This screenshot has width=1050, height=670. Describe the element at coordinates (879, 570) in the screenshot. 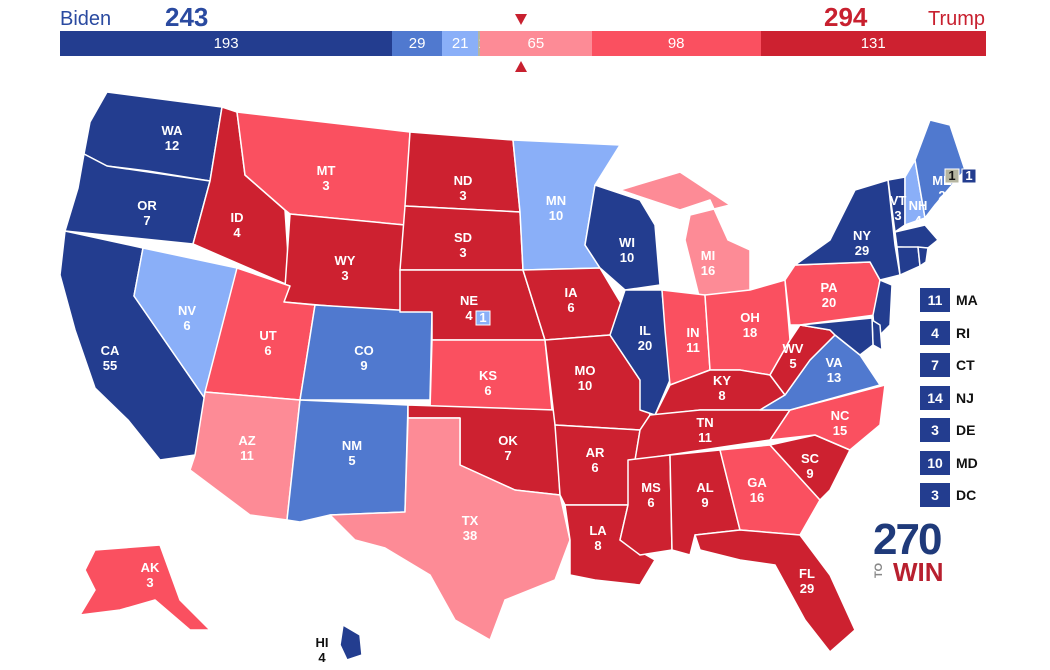

I see `logo-to: TO` at that location.